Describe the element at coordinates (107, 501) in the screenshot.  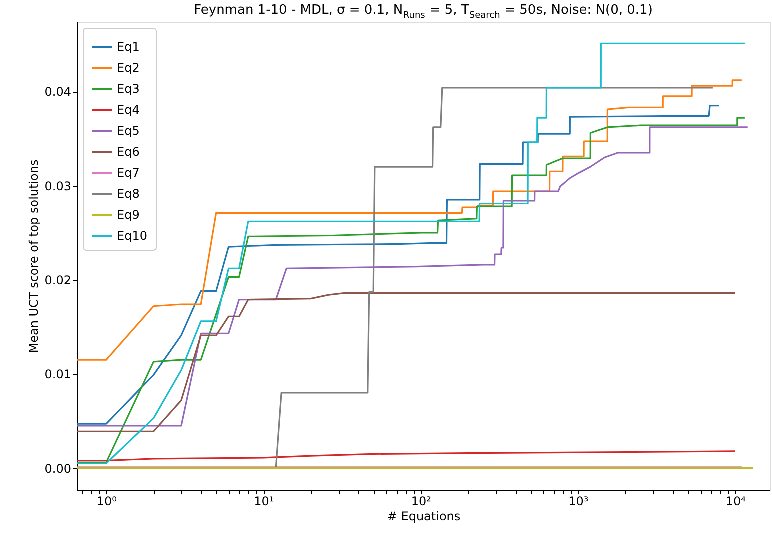
I see `x-tick-label: 10⁰` at that location.